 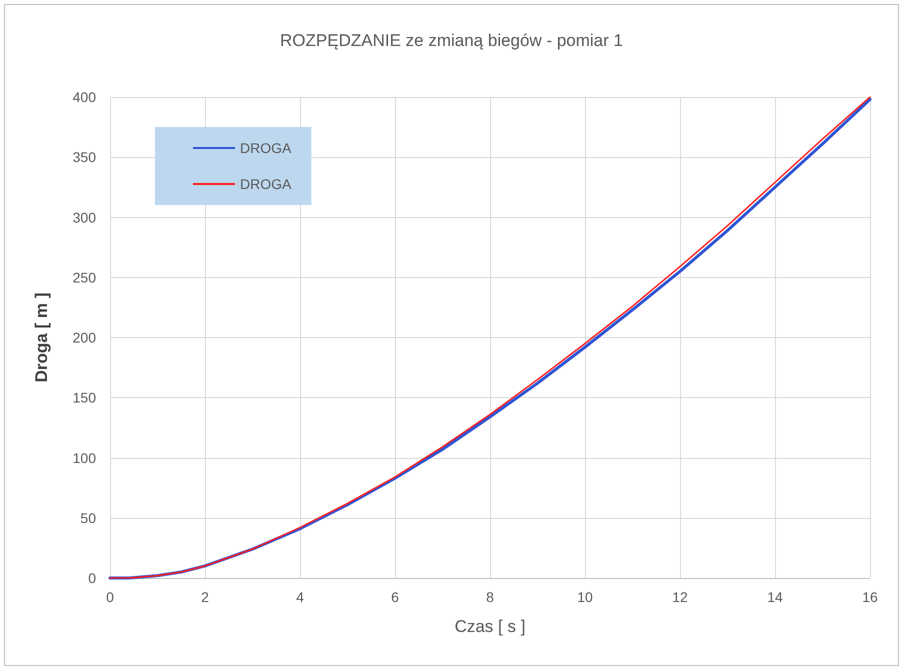 I want to click on y-tick-label: 400, so click(x=84, y=97).